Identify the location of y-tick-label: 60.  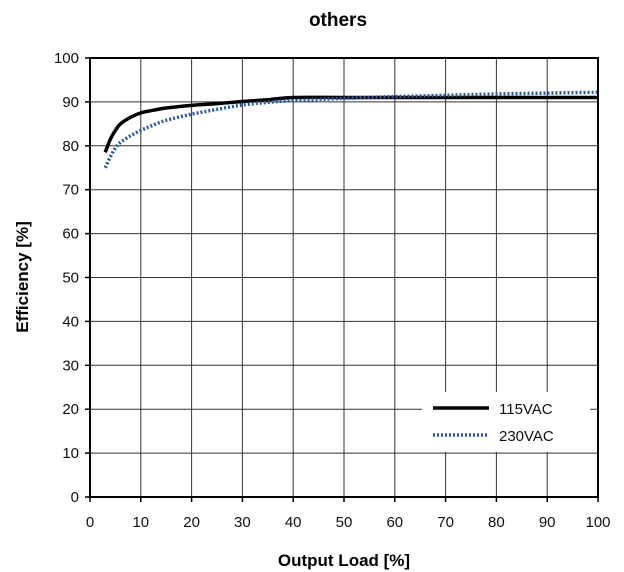
(70, 234).